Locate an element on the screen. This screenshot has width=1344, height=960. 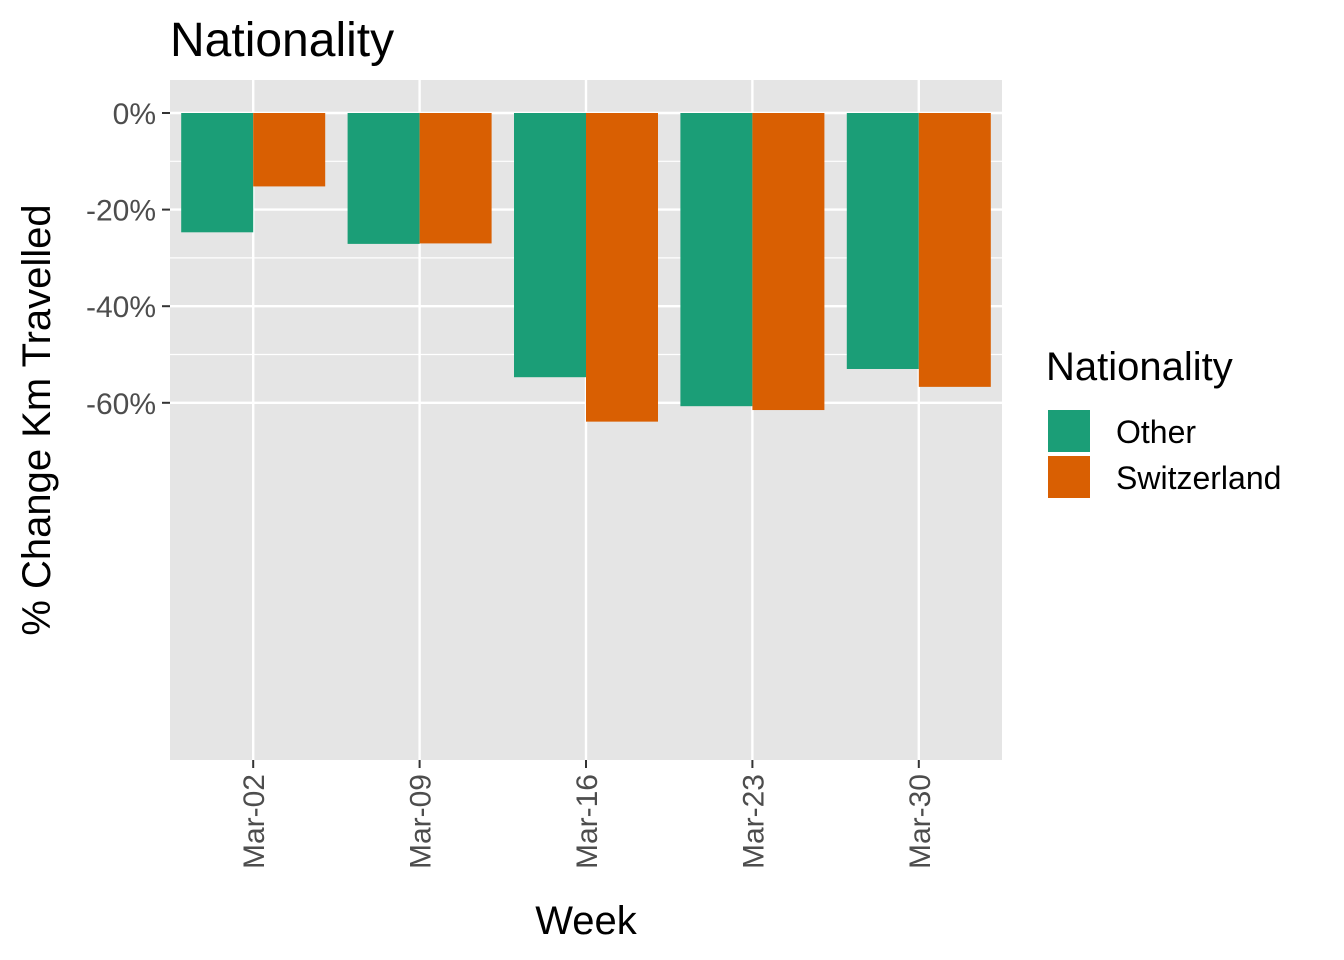
y-tick-label: -20% is located at coordinates (121, 211).